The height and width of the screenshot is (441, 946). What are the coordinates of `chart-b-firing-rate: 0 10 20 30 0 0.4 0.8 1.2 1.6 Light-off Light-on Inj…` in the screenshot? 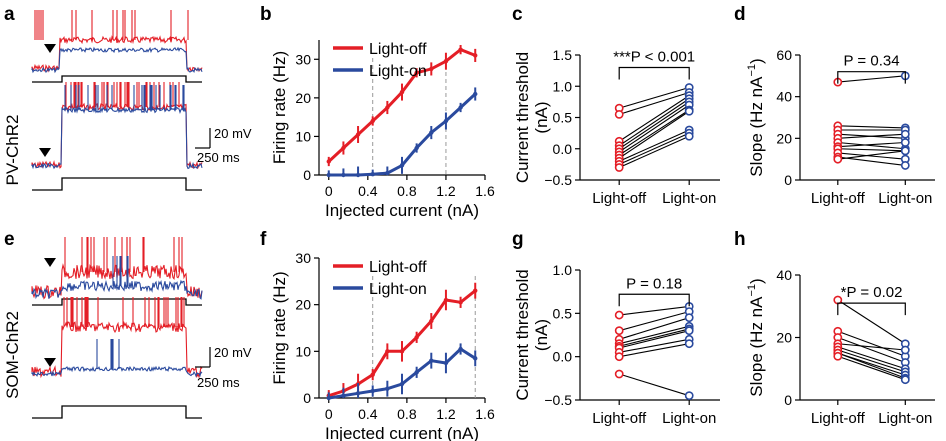 It's located at (382, 130).